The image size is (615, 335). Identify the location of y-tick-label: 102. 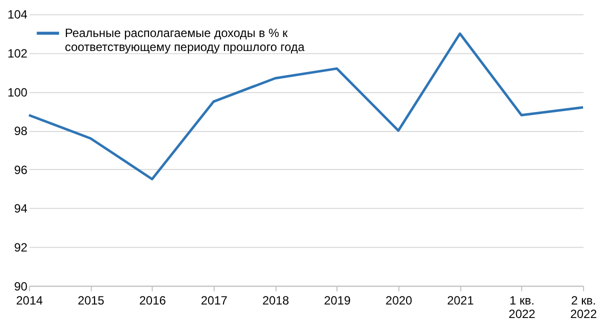
(17, 53).